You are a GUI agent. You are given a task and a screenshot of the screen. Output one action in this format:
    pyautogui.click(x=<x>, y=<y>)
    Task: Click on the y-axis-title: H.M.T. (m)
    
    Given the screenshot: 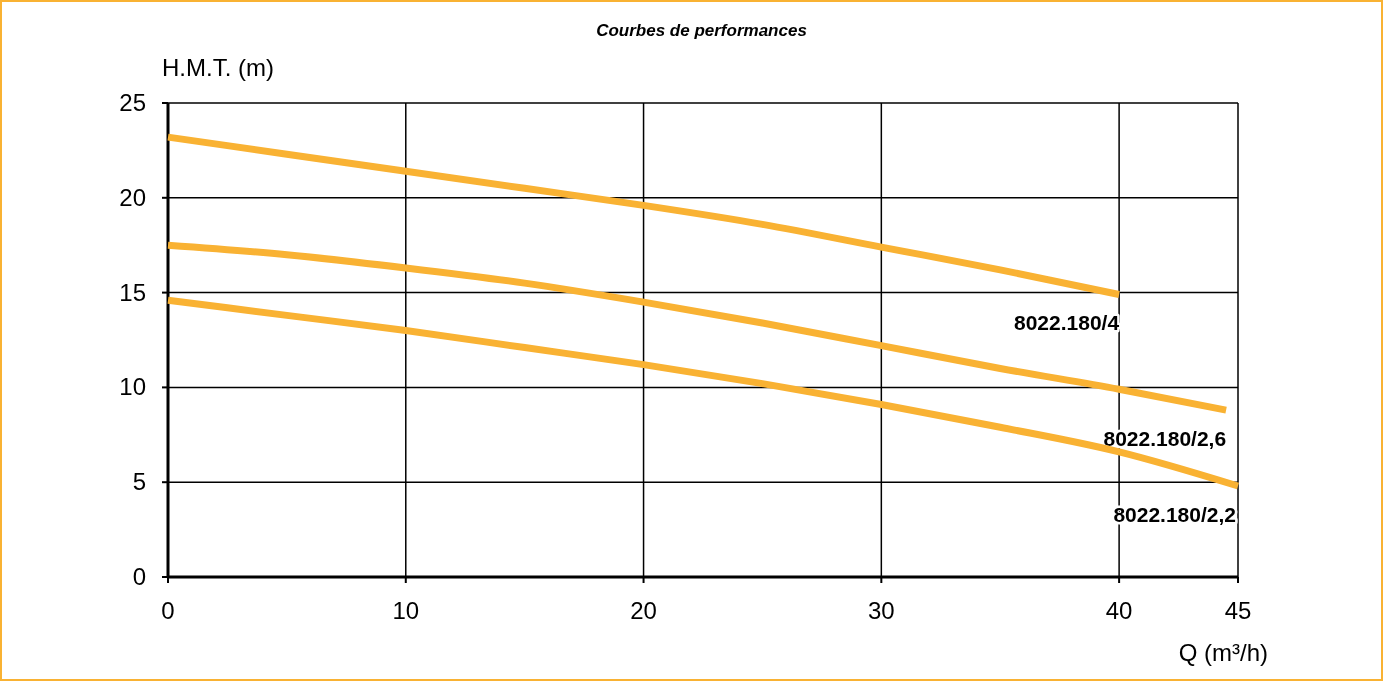 What is the action you would take?
    pyautogui.click(x=218, y=67)
    